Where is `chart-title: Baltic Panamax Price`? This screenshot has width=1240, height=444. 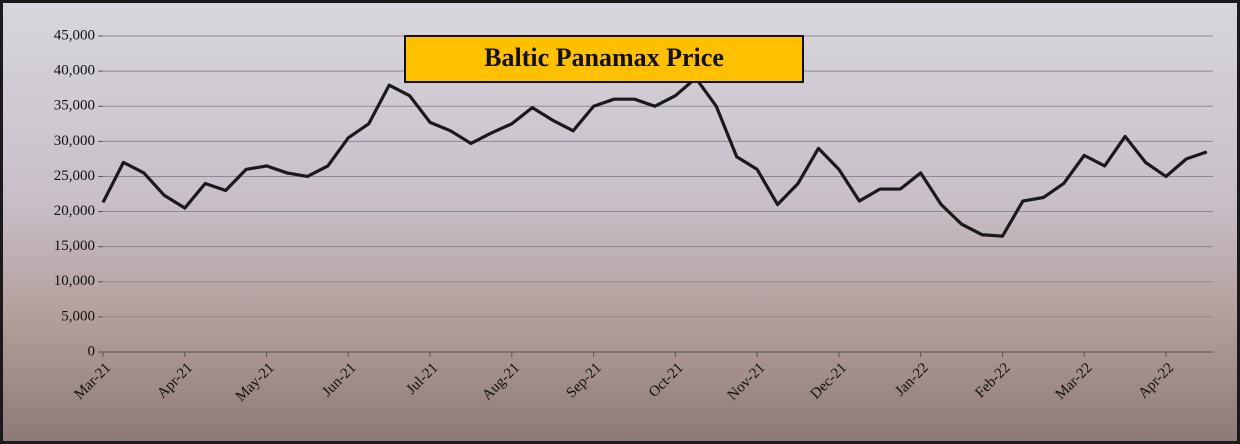
chart-title: Baltic Panamax Price is located at coordinates (604, 57).